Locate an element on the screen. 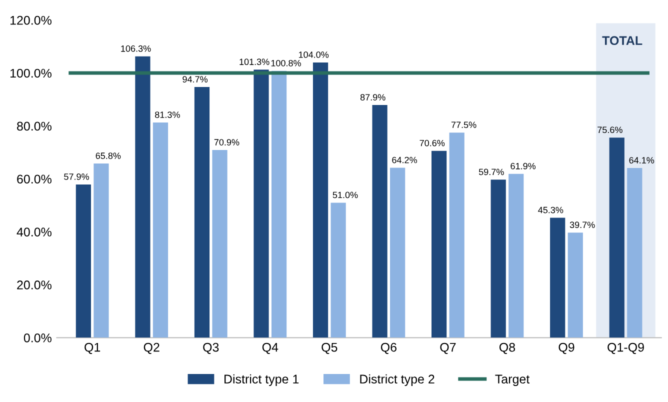  data-label: 70.6% is located at coordinates (432, 143).